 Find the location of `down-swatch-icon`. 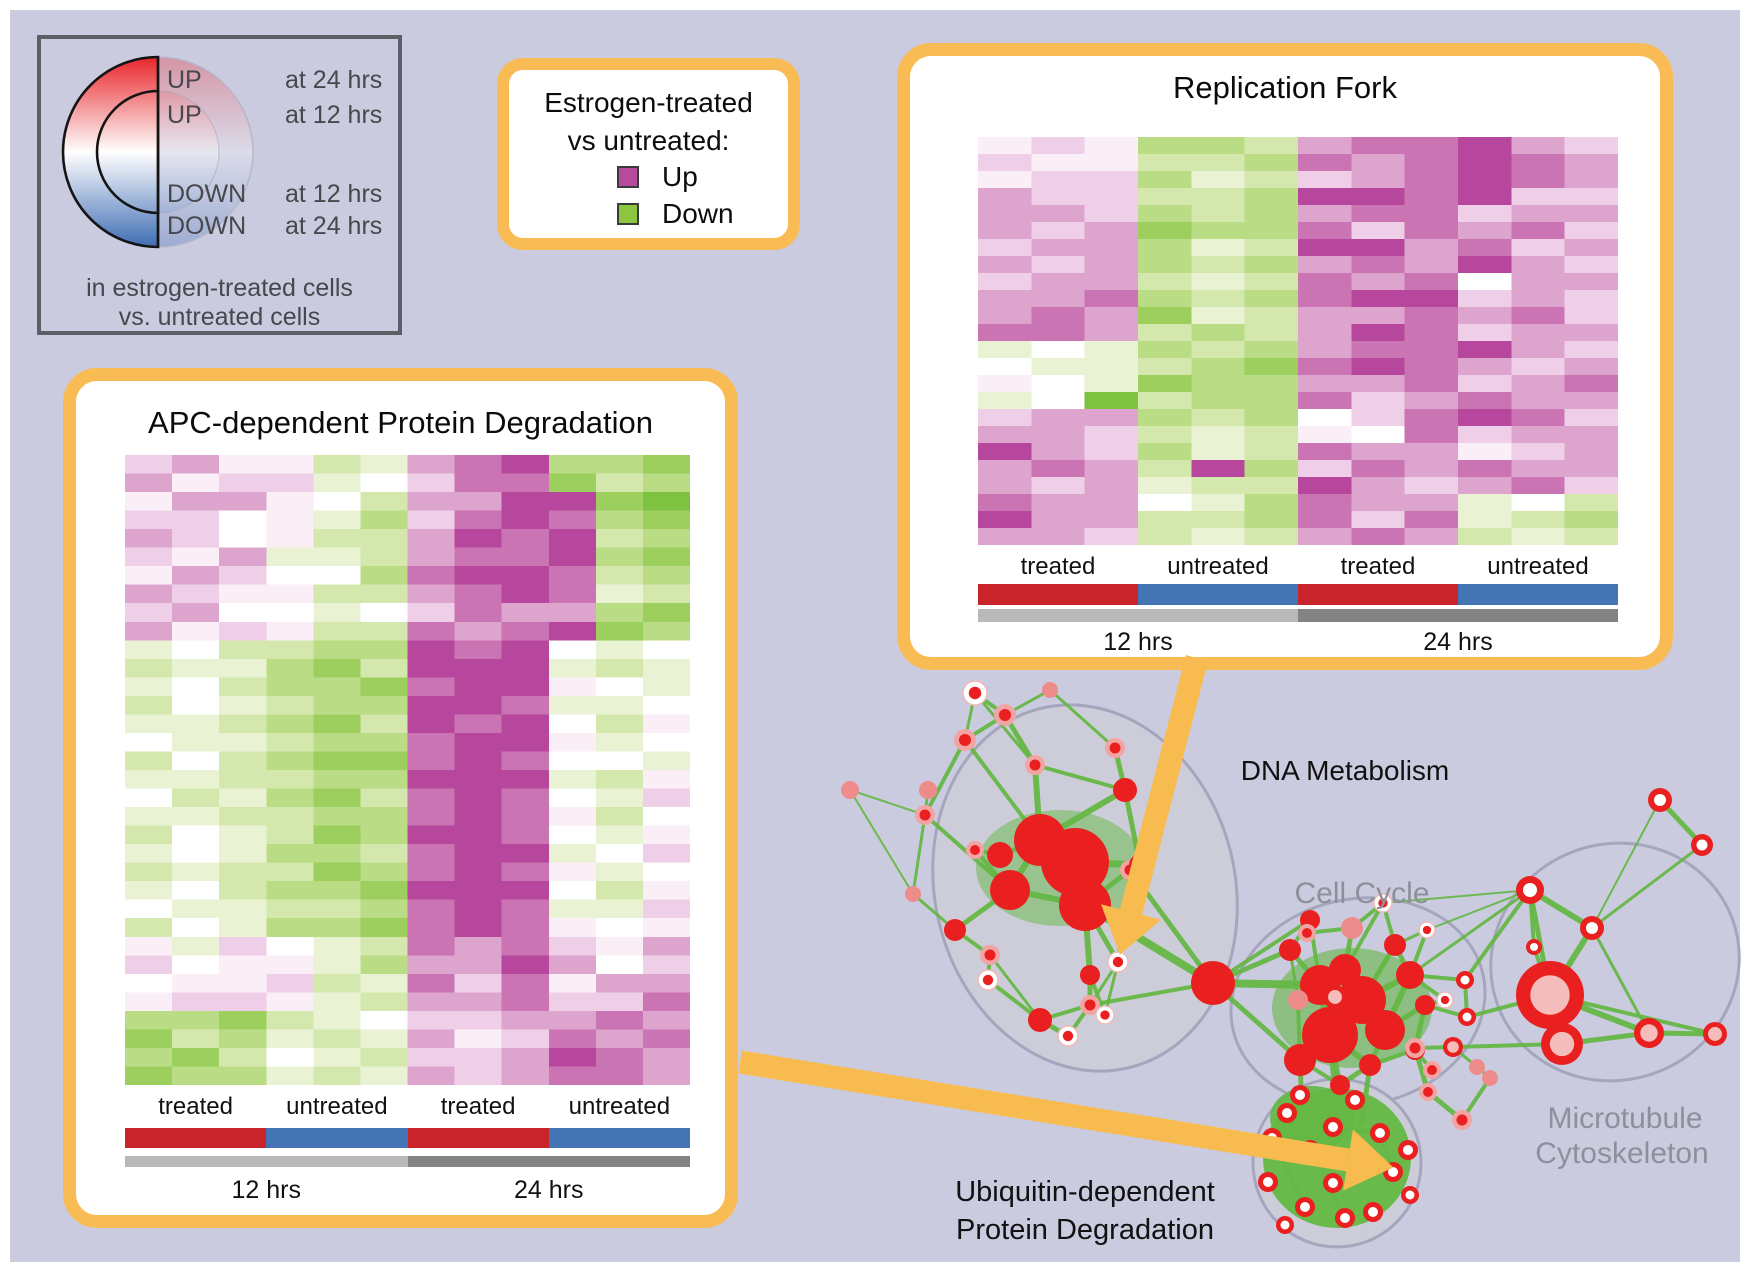

down-swatch-icon is located at coordinates (628, 214).